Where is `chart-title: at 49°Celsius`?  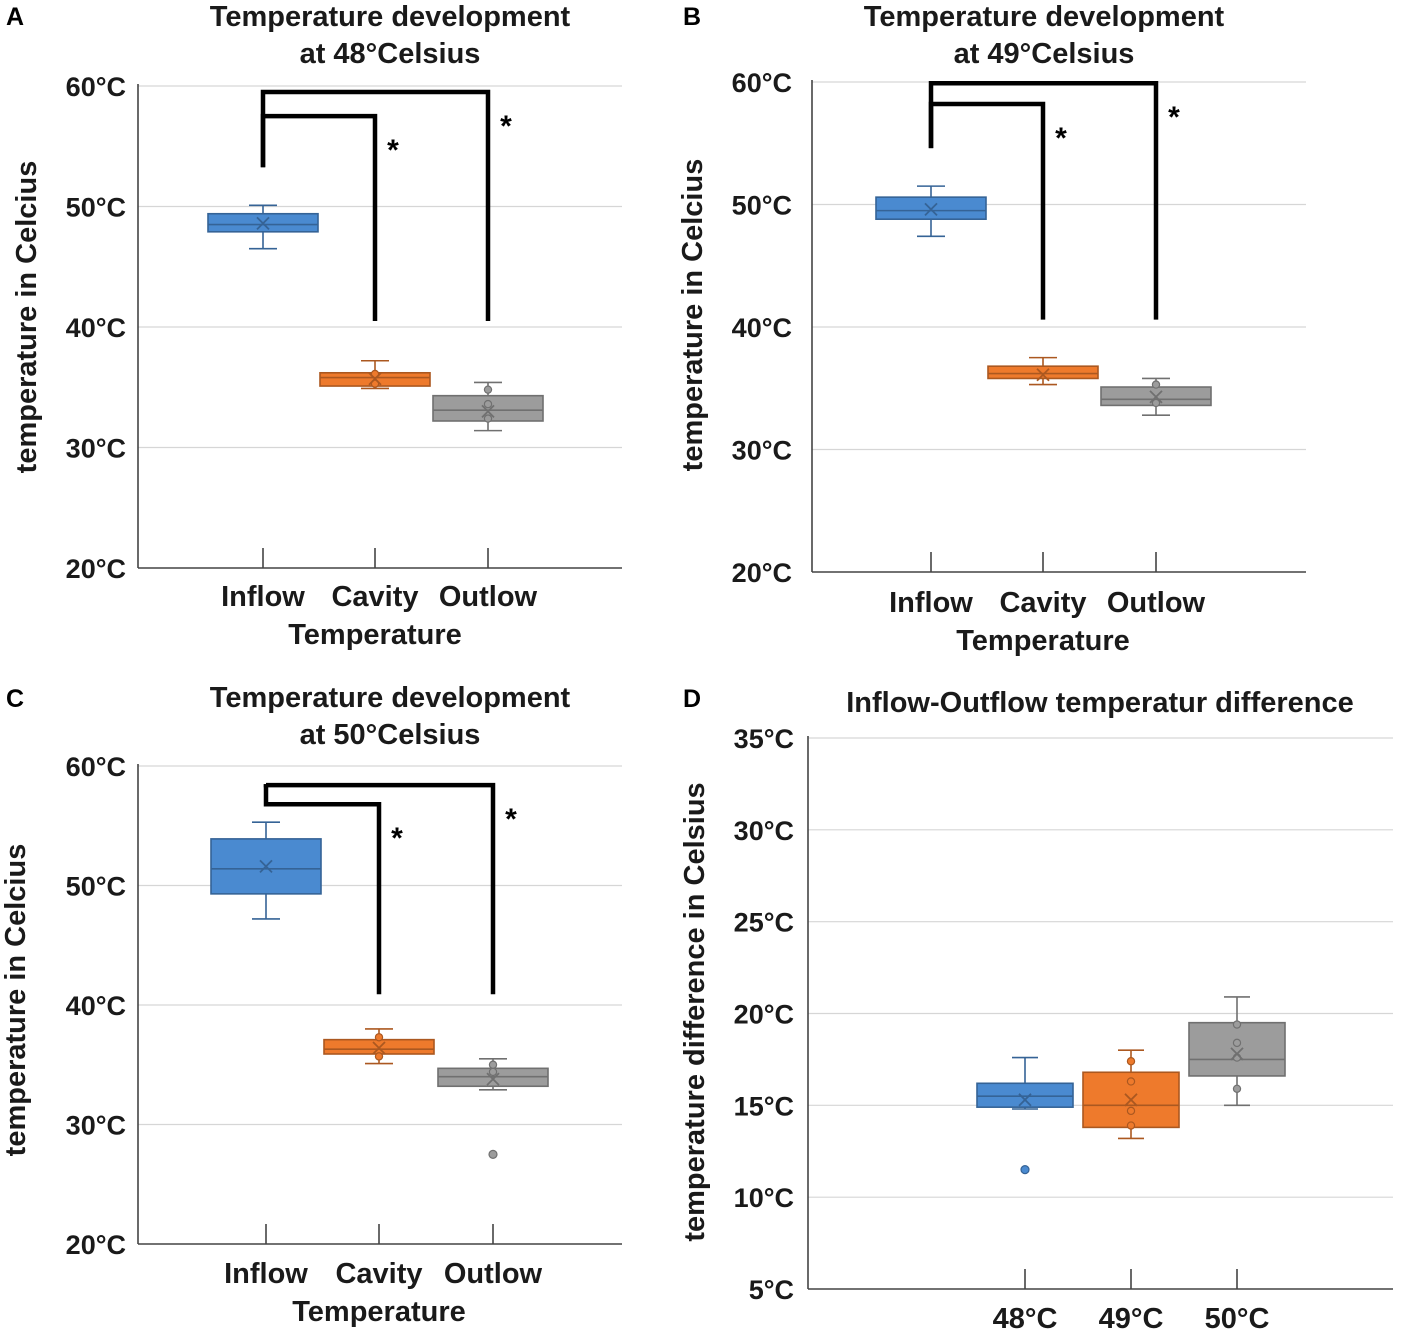 chart-title: at 49°Celsius is located at coordinates (1044, 54).